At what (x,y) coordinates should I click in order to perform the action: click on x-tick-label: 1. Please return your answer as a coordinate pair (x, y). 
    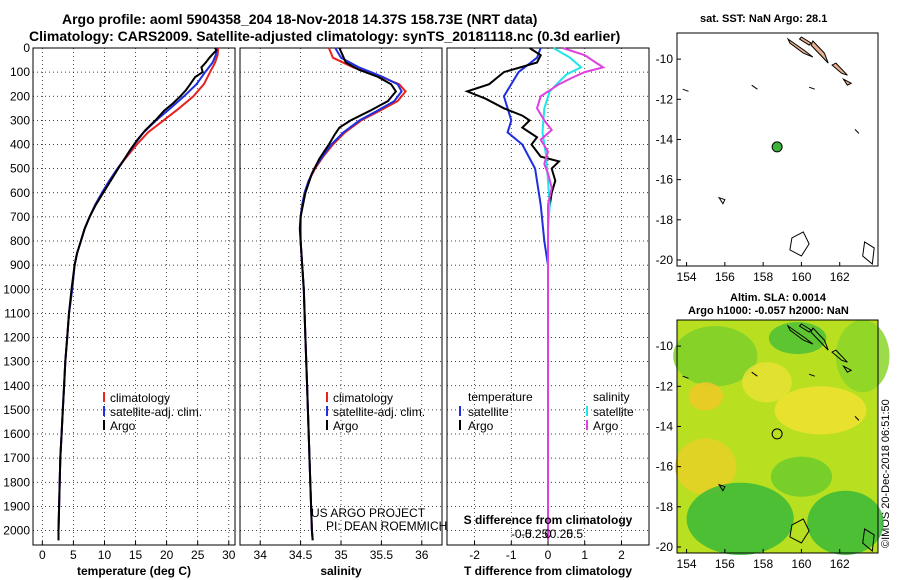
    Looking at the image, I should click on (584, 555).